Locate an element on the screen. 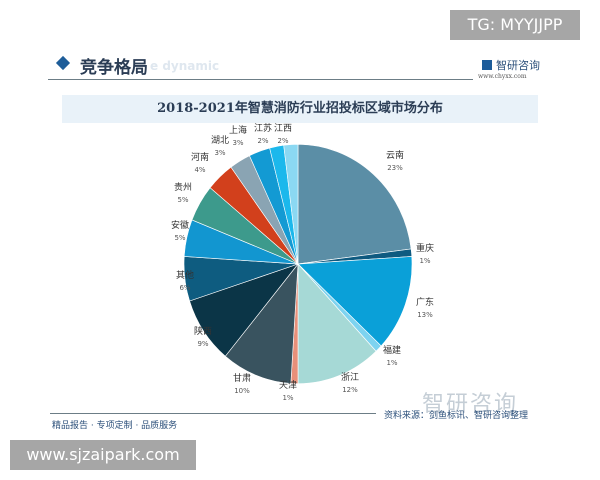  footer-divider is located at coordinates (213, 413).